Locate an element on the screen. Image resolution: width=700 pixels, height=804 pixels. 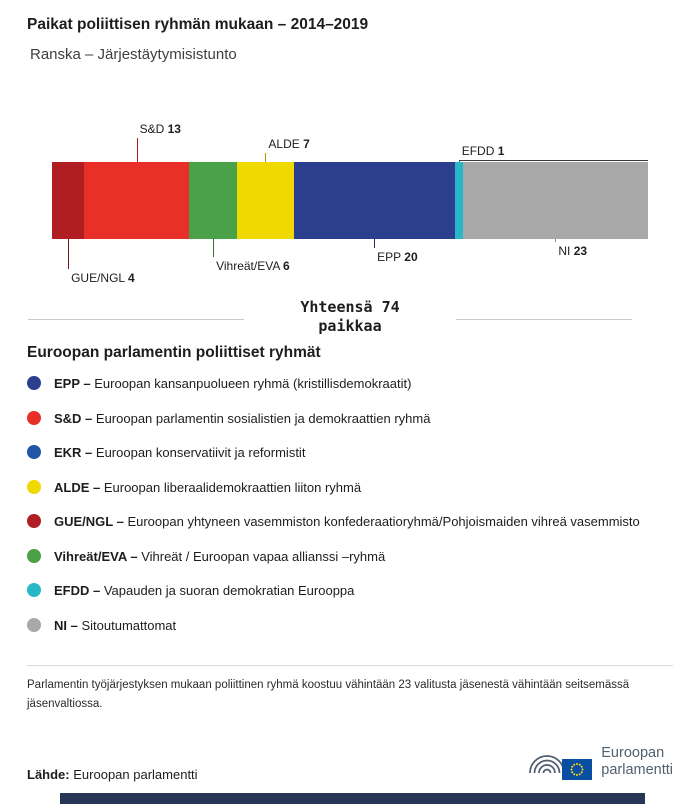
ep-logo: Euroopan parlamentti is located at coordinates (598, 762).